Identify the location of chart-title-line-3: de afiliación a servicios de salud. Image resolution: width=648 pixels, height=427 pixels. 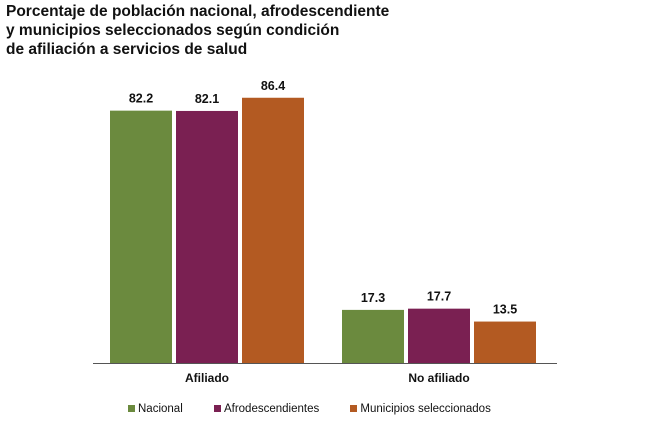
(127, 49).